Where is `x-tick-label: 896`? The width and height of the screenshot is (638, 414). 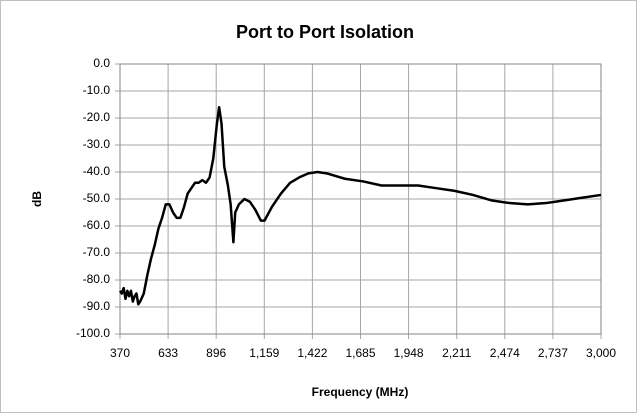 x-tick-label: 896 is located at coordinates (216, 353).